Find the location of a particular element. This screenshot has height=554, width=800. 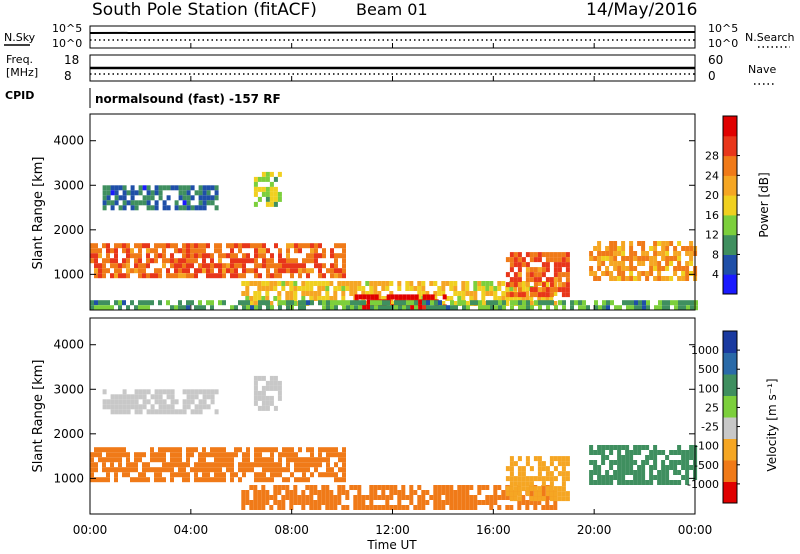

date-label: 14/May/2016 is located at coordinates (642, 10).